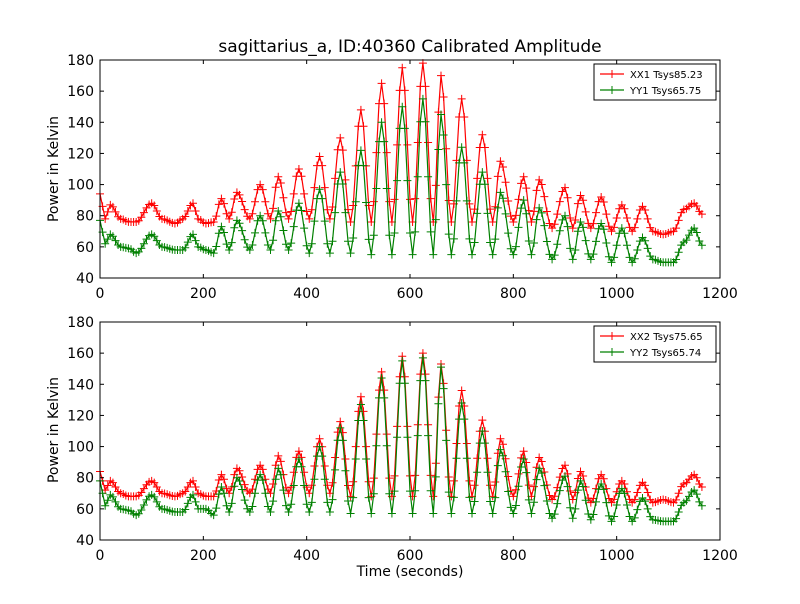 This screenshot has height=604, width=800. Describe the element at coordinates (617, 556) in the screenshot. I see `x-tick-label: 1000` at that location.